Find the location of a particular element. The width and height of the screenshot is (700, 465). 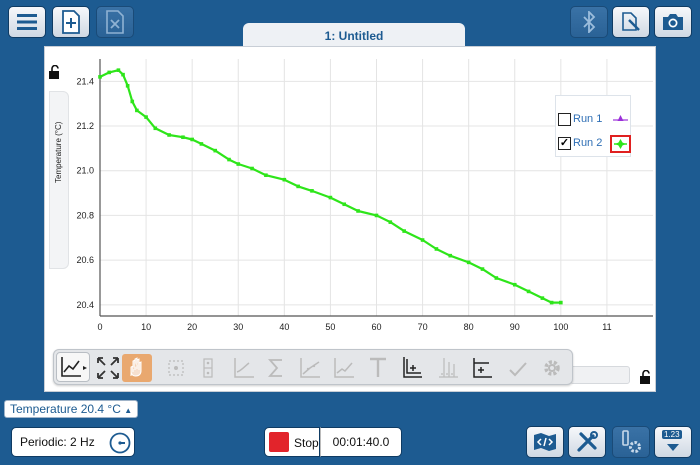

settings-icon is located at coordinates (552, 368).